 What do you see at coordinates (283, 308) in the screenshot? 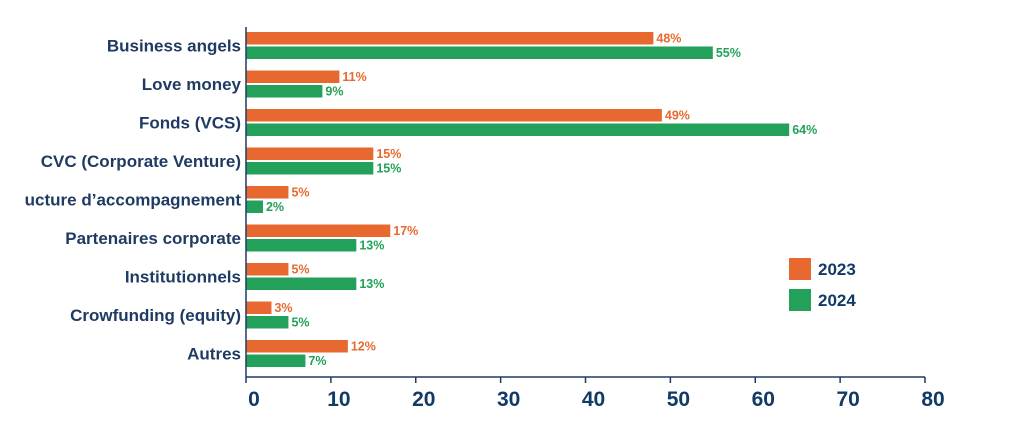
I see `data-label-2023: 3%` at bounding box center [283, 308].